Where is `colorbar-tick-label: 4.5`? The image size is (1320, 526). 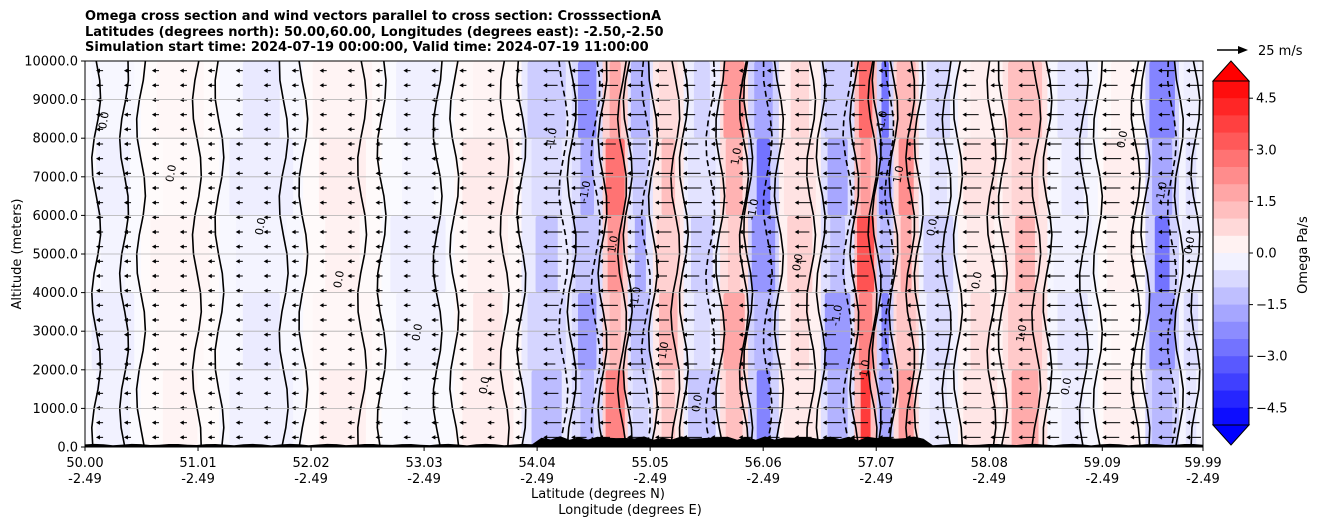 colorbar-tick-label: 4.5 is located at coordinates (1266, 99).